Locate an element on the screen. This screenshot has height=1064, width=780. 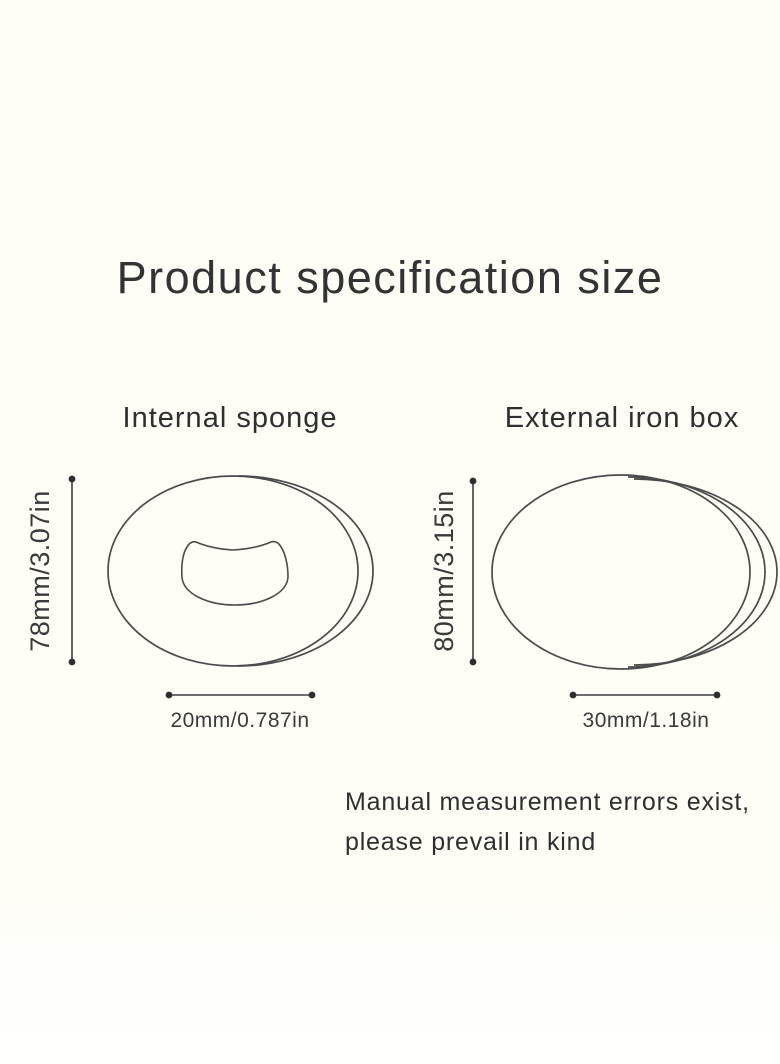
iron-box-oval-middle-outline is located at coordinates (696, 572).